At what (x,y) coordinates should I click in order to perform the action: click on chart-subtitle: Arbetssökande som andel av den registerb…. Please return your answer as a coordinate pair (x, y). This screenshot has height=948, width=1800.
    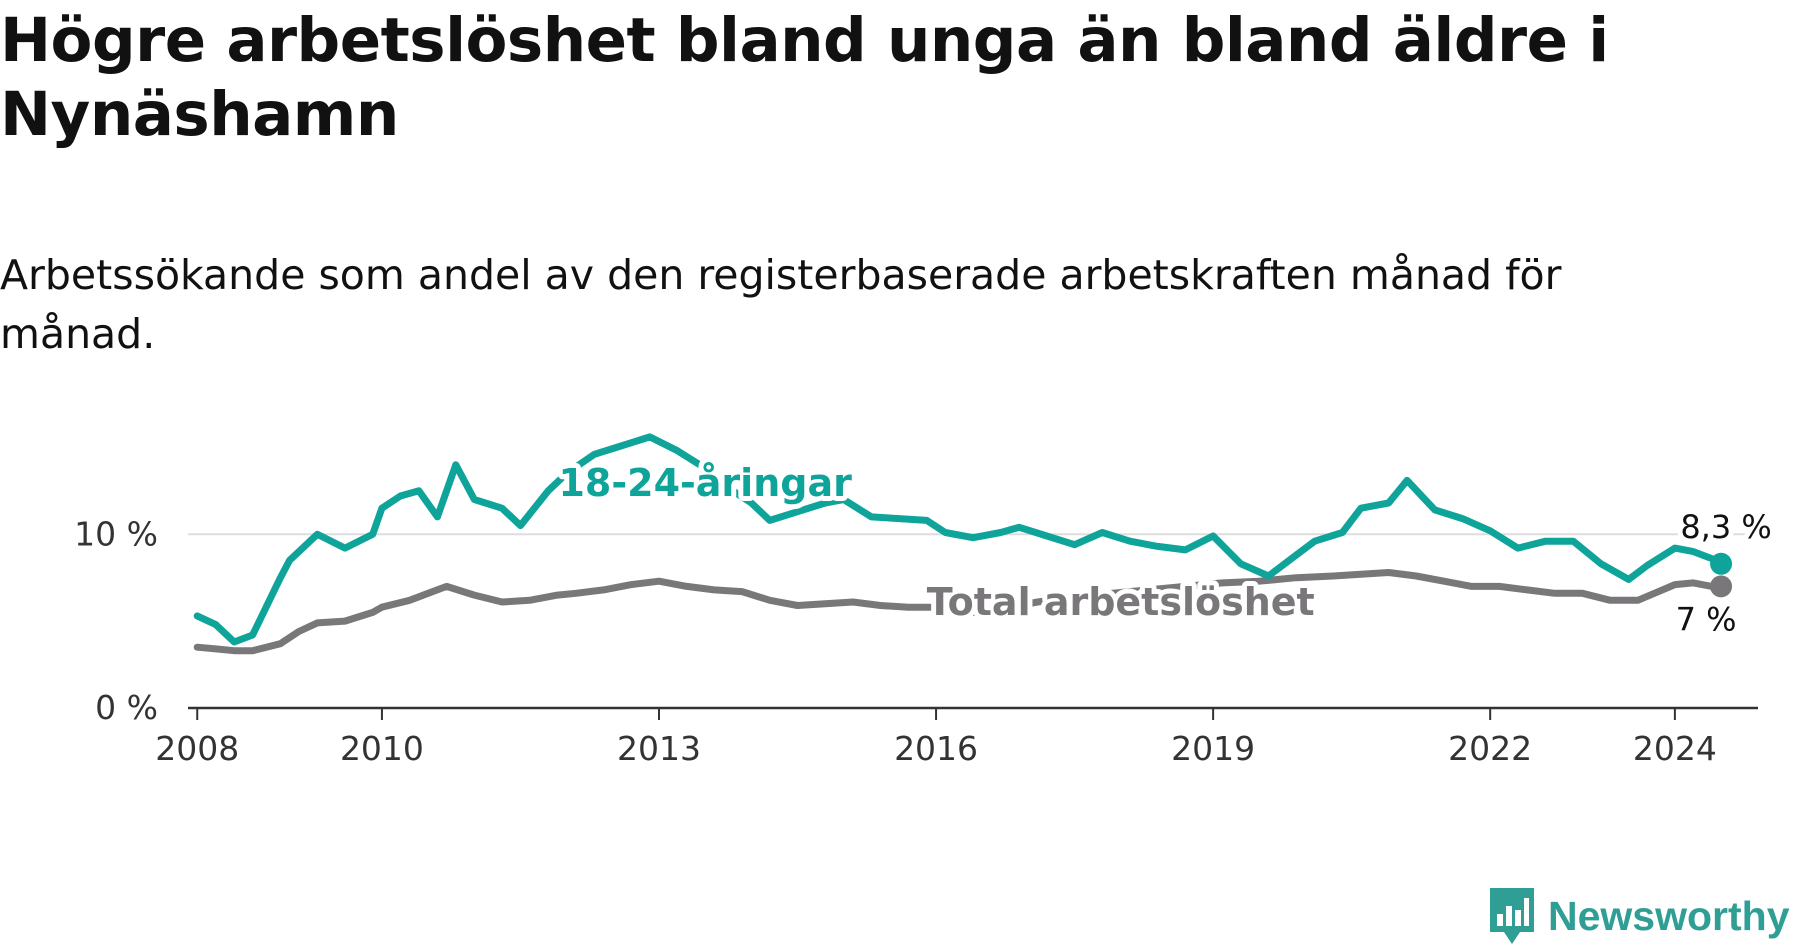
    Looking at the image, I should click on (781, 304).